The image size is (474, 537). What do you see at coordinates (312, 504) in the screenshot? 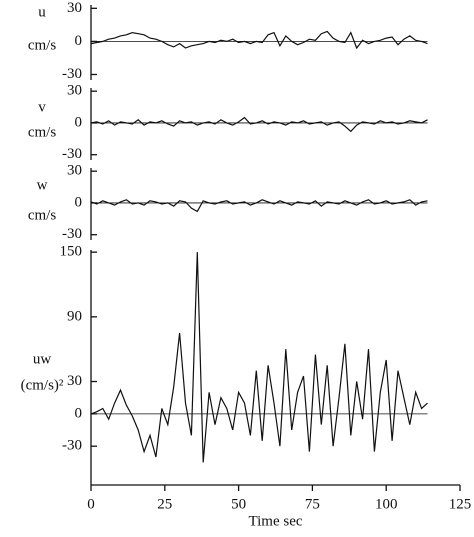
I see `x-tick-label: 75` at bounding box center [312, 504].